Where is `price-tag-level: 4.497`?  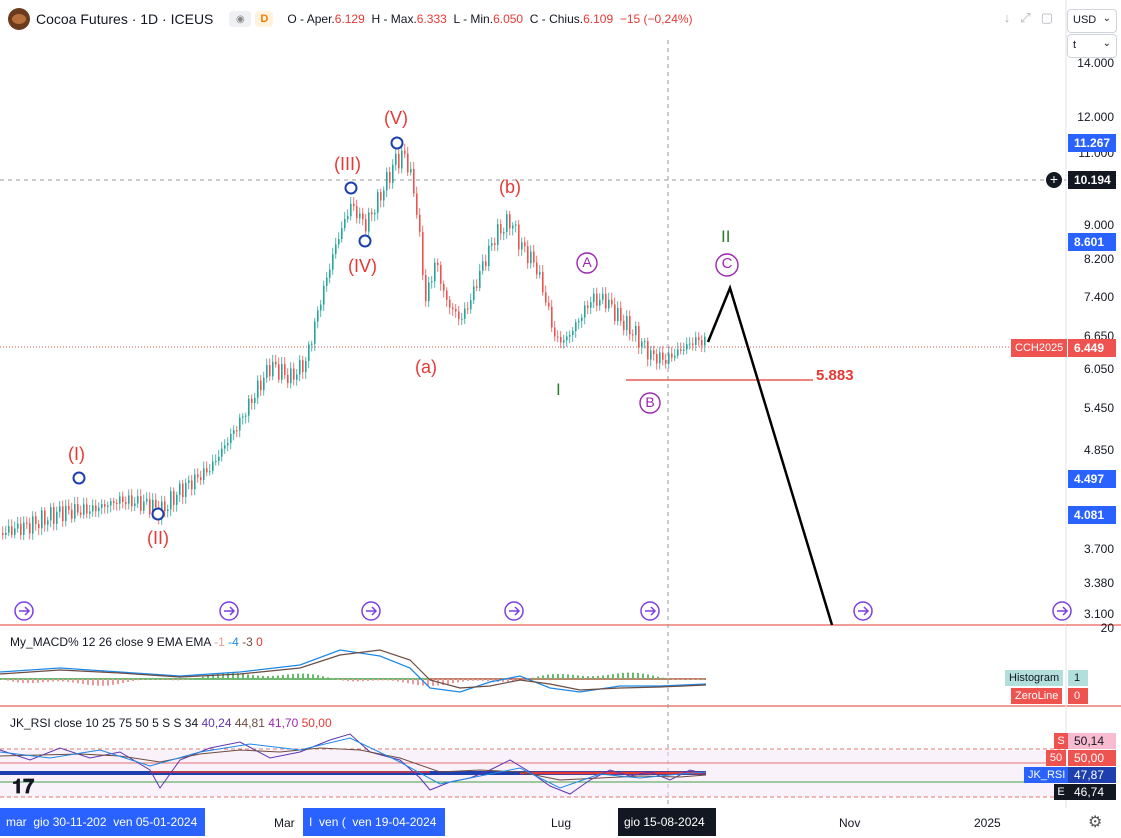
price-tag-level: 4.497 is located at coordinates (1092, 479).